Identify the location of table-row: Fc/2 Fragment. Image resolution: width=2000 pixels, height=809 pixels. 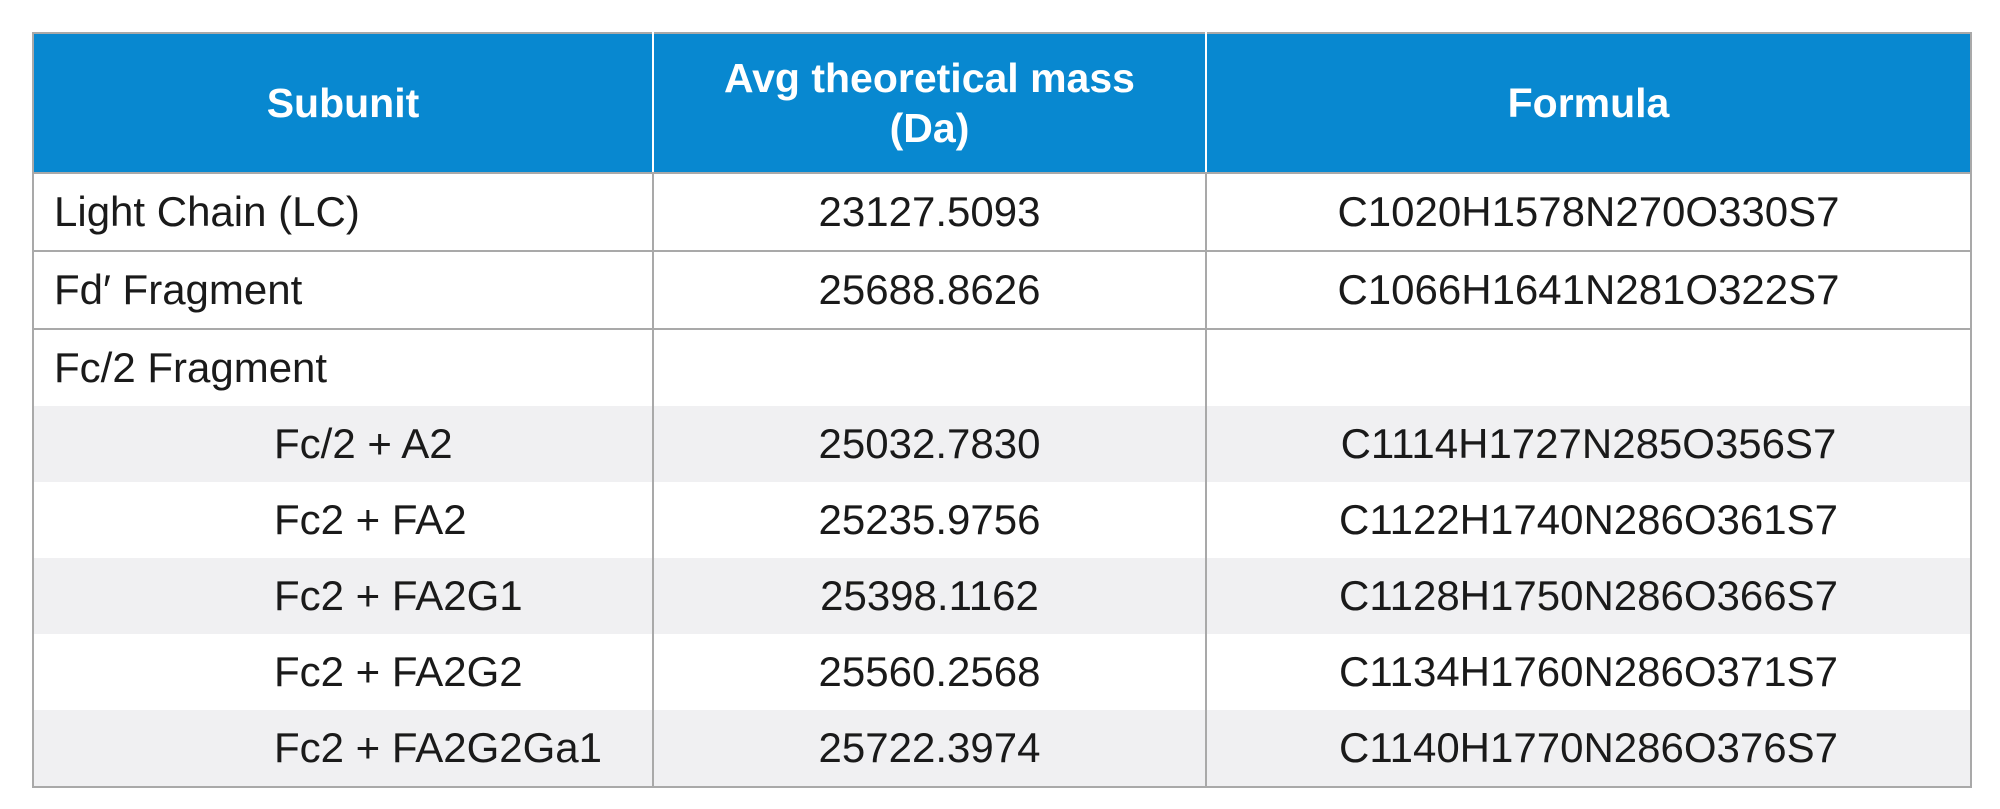
(1002, 367).